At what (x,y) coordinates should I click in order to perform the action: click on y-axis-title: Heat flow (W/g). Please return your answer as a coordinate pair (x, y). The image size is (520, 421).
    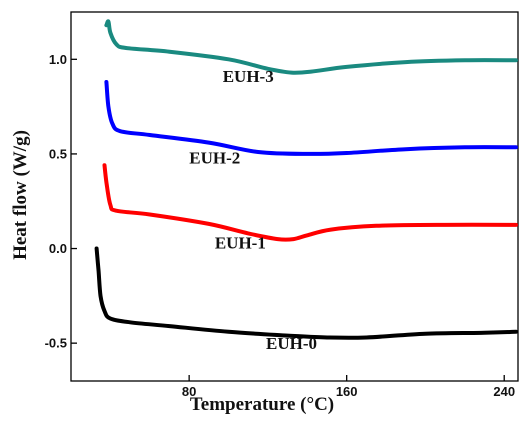
    Looking at the image, I should click on (20, 195).